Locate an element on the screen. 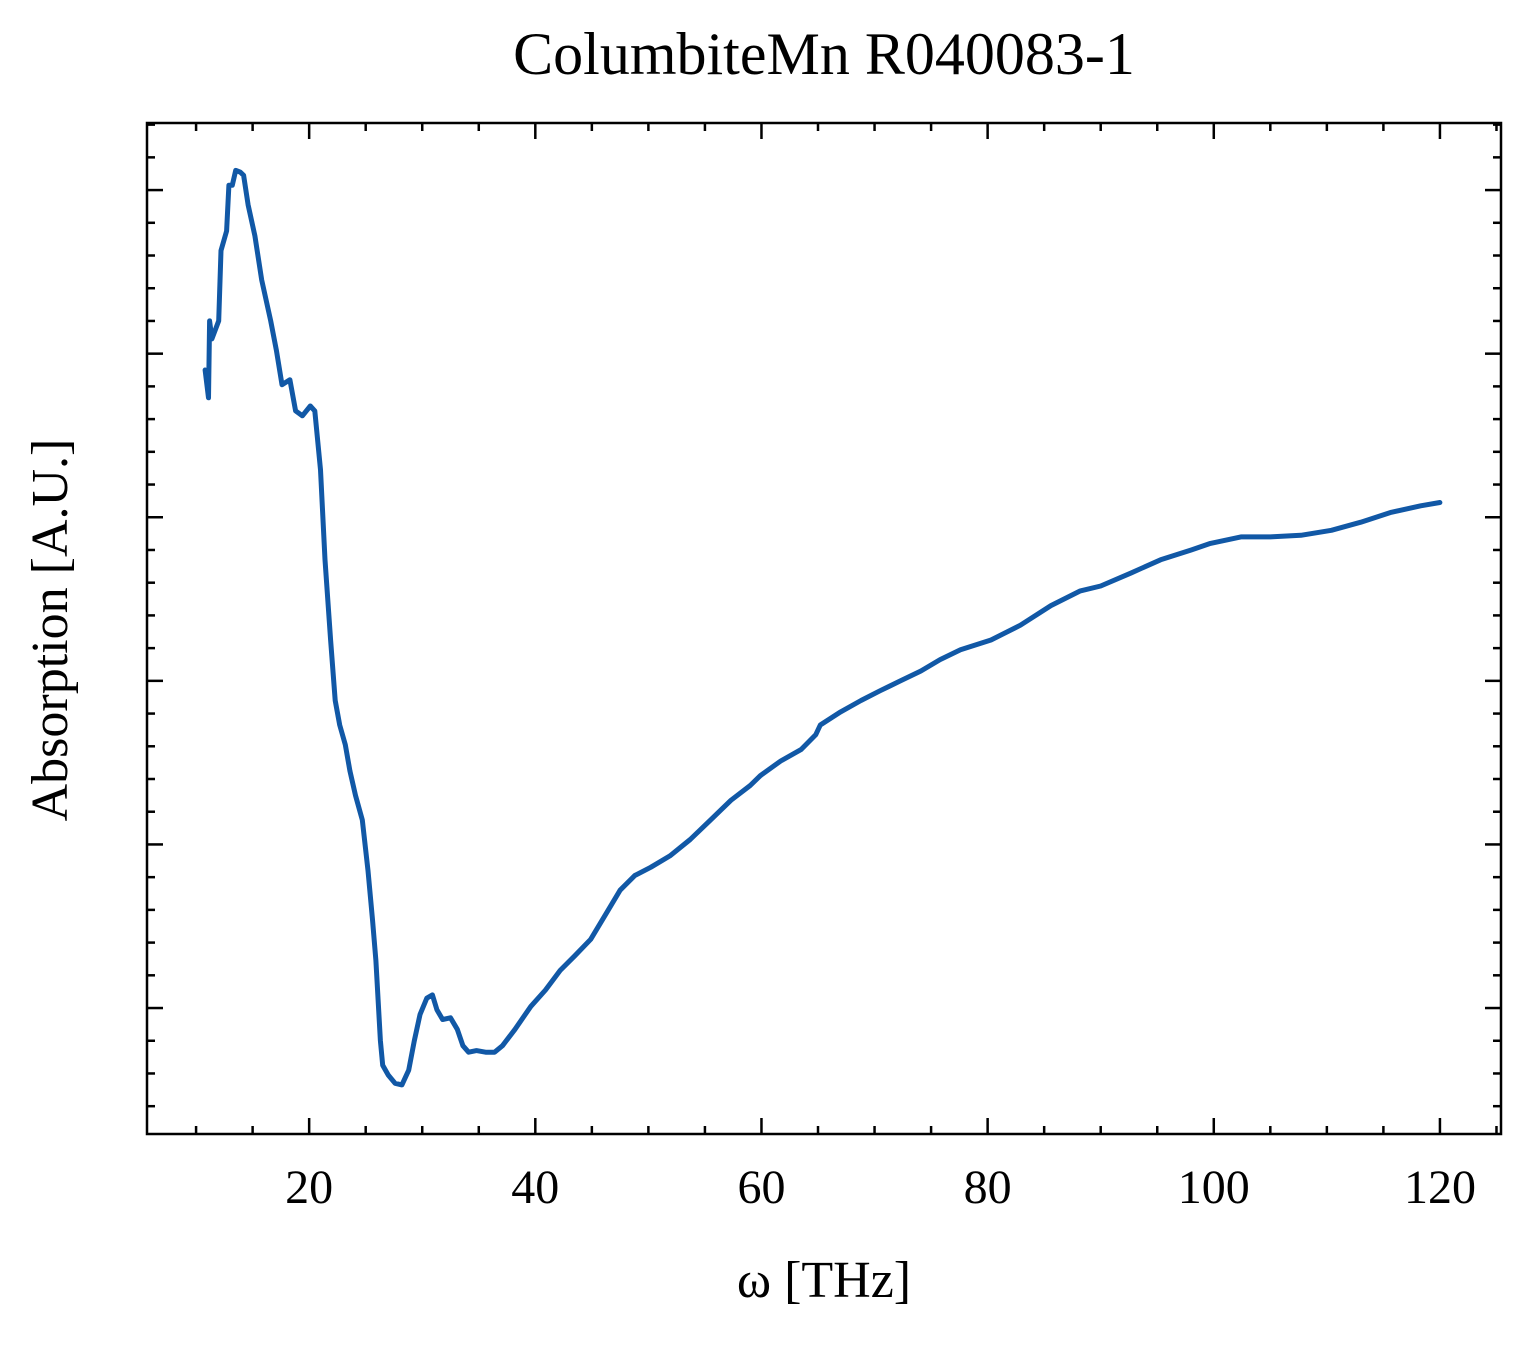 The width and height of the screenshot is (1527, 1345). x-tick-label: 20 is located at coordinates (309, 1187).